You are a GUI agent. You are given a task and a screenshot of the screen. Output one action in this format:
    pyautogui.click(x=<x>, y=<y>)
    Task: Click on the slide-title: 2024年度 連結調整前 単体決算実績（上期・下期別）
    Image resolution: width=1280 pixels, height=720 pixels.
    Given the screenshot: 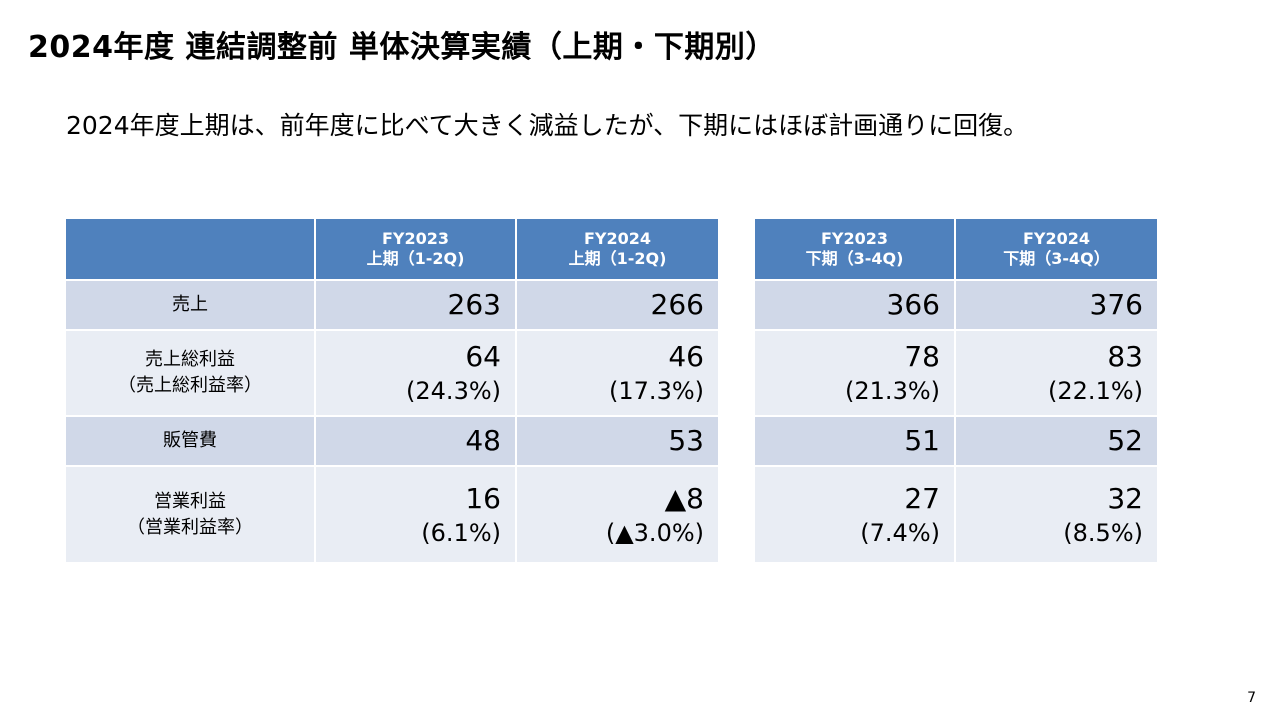 What is the action you would take?
    pyautogui.click(x=402, y=47)
    